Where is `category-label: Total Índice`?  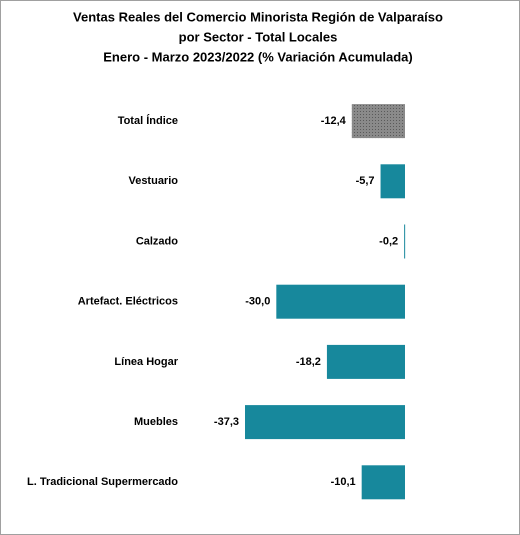
category-label: Total Índice is located at coordinates (148, 120).